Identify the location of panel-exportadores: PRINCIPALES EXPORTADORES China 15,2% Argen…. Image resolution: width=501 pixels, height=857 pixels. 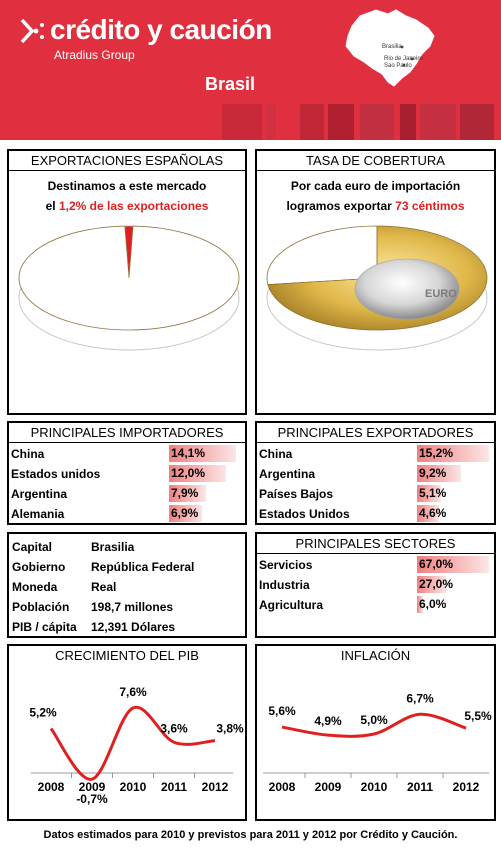
(375, 473).